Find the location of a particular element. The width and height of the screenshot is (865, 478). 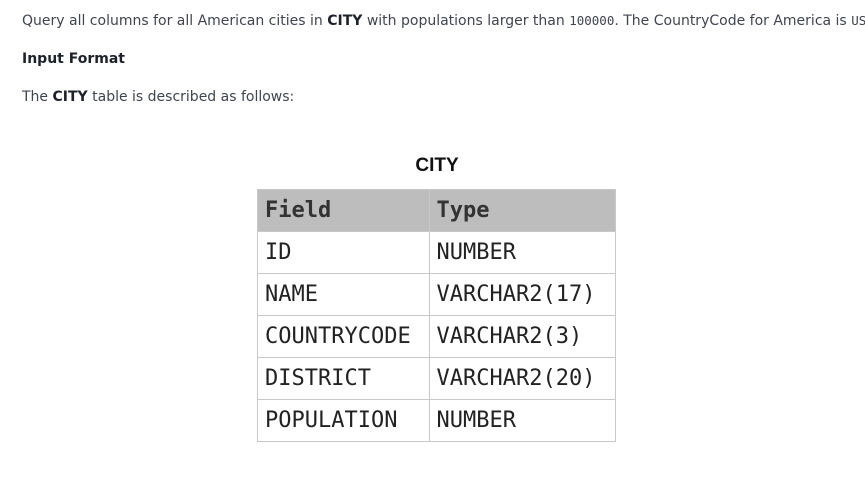

table-row: ID NUMBER is located at coordinates (437, 252).